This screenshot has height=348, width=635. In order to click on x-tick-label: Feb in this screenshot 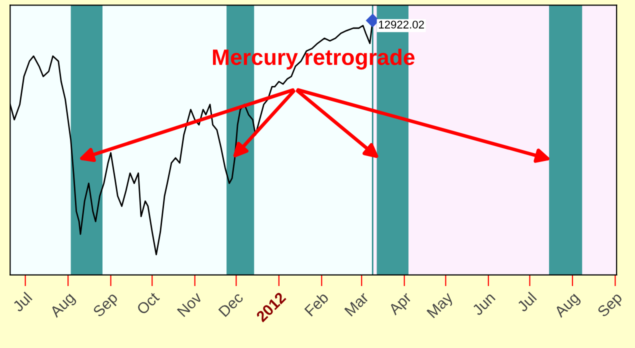, I will do `click(317, 304)`.